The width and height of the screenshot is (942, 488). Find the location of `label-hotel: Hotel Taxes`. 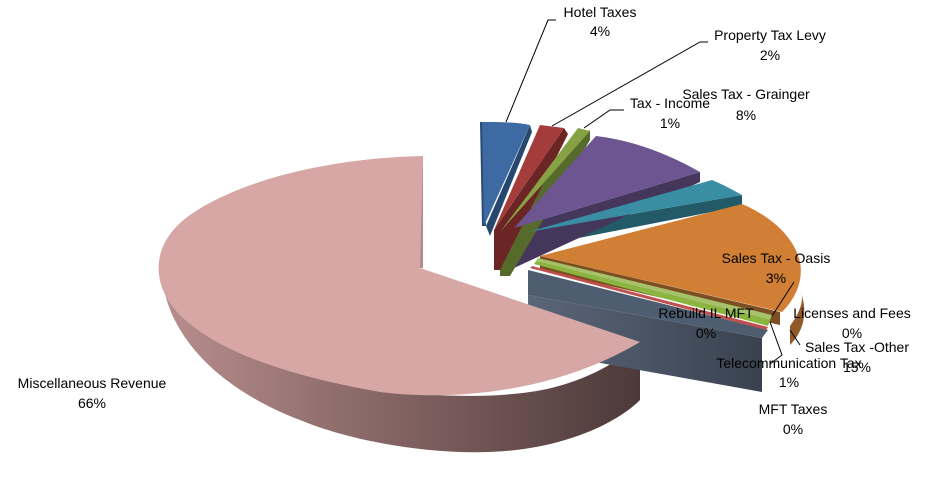

label-hotel: Hotel Taxes is located at coordinates (600, 12).